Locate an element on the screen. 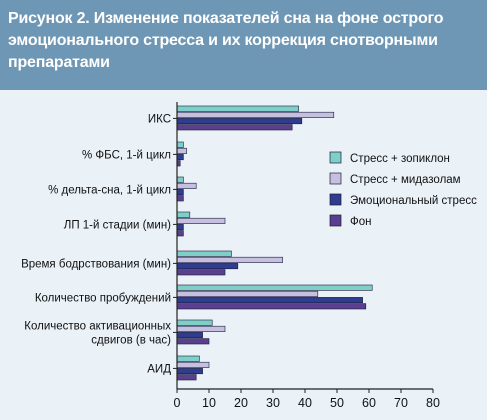 This screenshot has height=420, width=487. x-tick-label: 20 is located at coordinates (241, 403).